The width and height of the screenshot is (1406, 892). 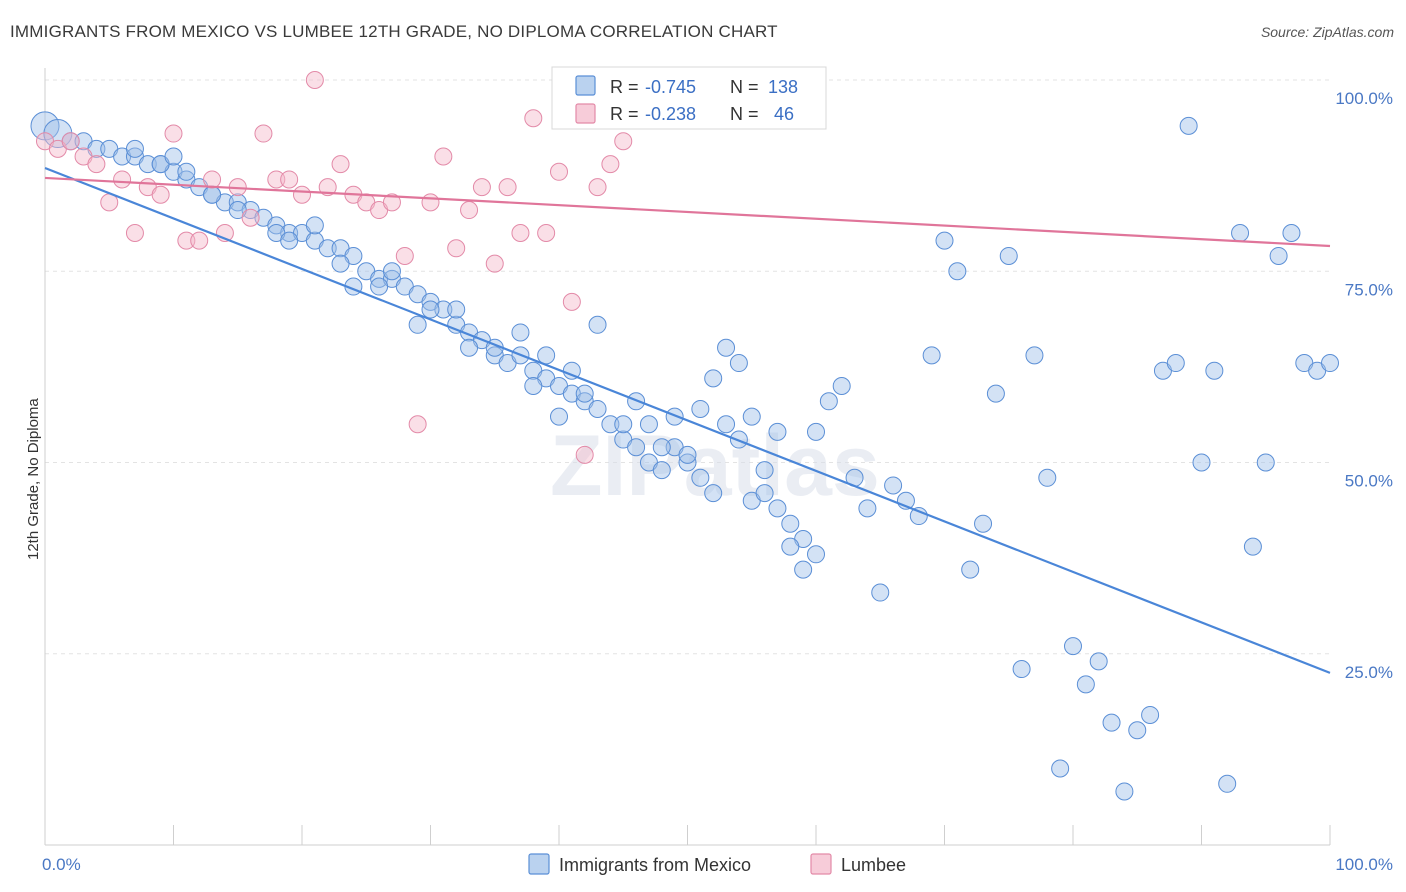 What do you see at coordinates (687, 212) in the screenshot?
I see `lumbee-trend-line` at bounding box center [687, 212].